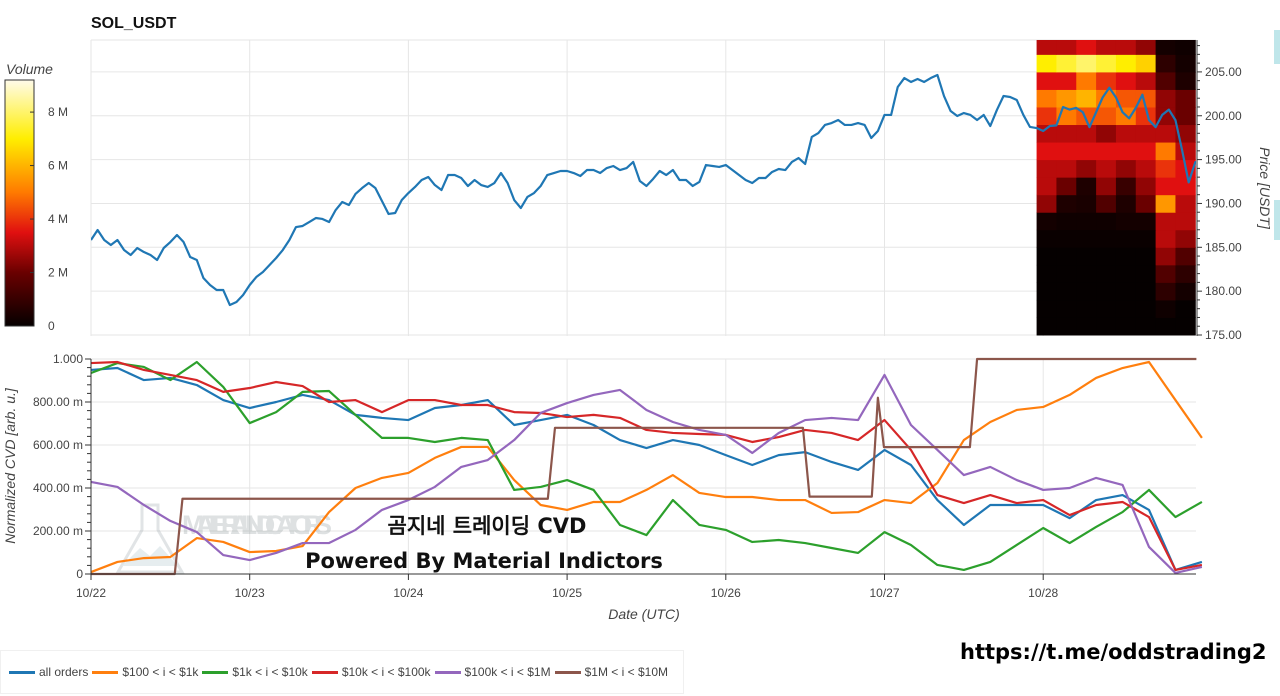 This screenshot has width=1280, height=696. What do you see at coordinates (150, 556) in the screenshot?
I see `mountain-icon` at bounding box center [150, 556].